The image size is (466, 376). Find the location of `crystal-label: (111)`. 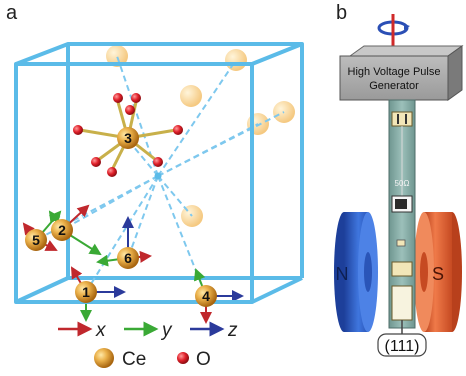

crystal-label: (111) is located at coordinates (402, 338).